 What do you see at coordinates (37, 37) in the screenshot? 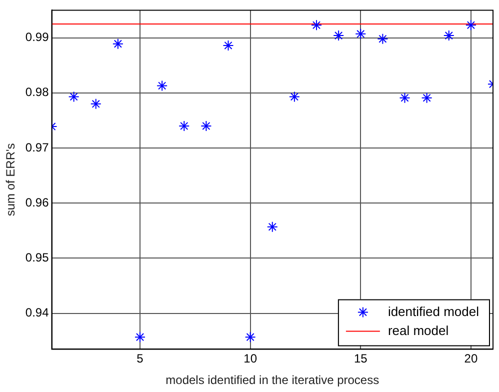
I see `y-tick-label: 0.99` at bounding box center [37, 37].